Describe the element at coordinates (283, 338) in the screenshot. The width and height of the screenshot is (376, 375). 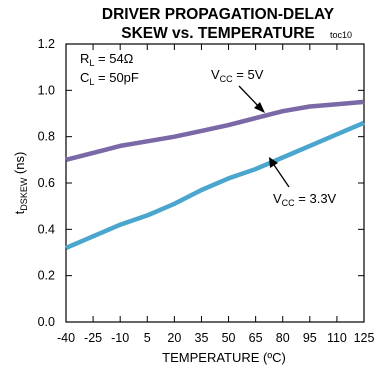
I see `x-tick-label: 80` at that location.